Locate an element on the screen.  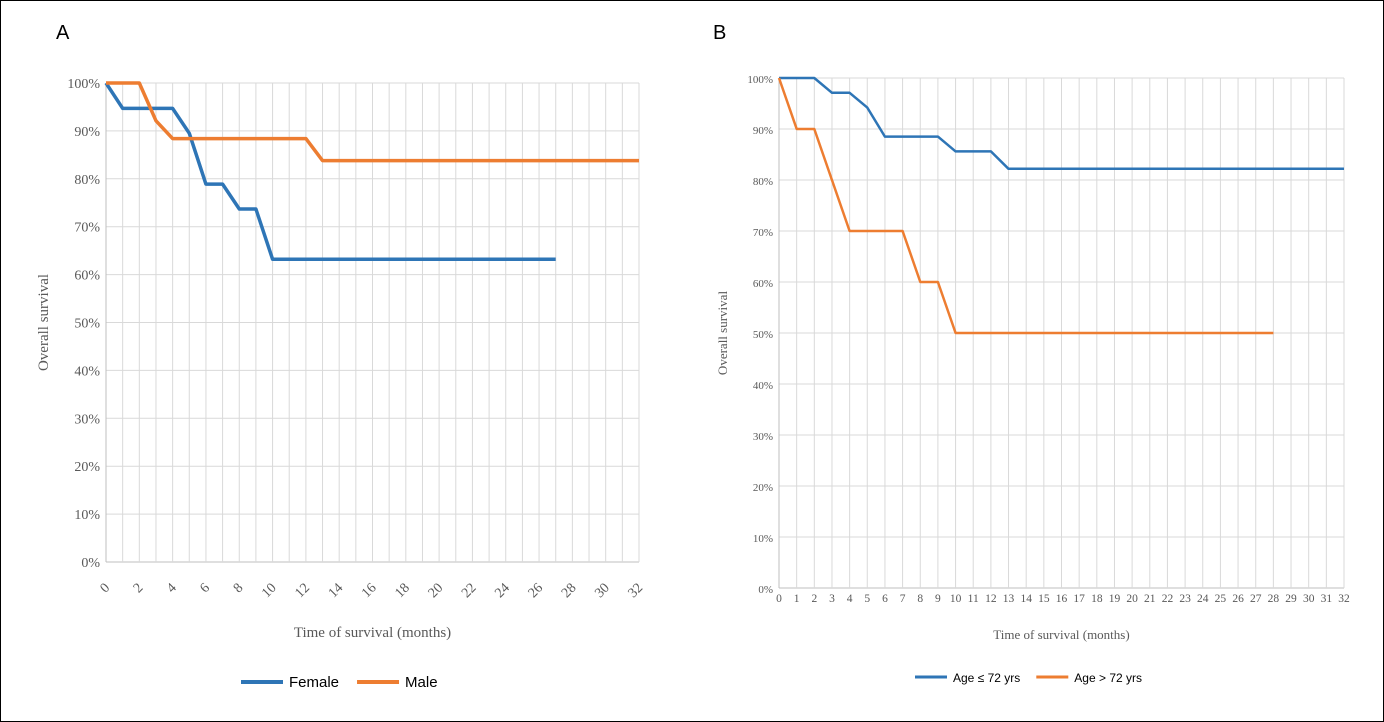
chart-b-xtick-label: 7 is located at coordinates (903, 599).